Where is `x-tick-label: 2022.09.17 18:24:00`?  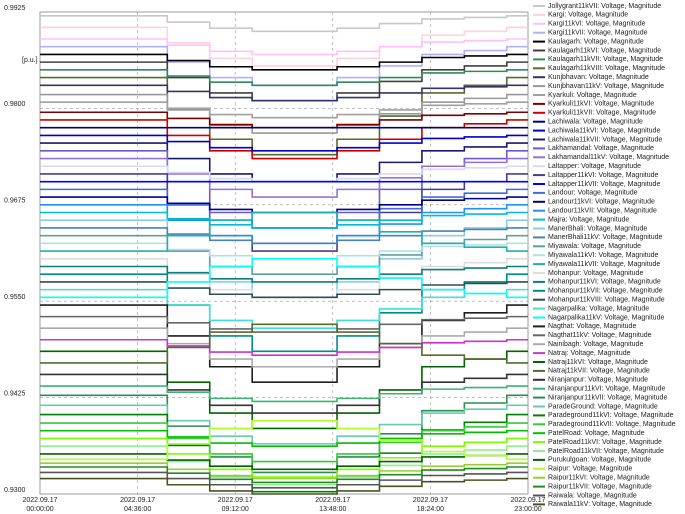 x-tick-label: 2022.09.17 18:24:00 is located at coordinates (430, 505).